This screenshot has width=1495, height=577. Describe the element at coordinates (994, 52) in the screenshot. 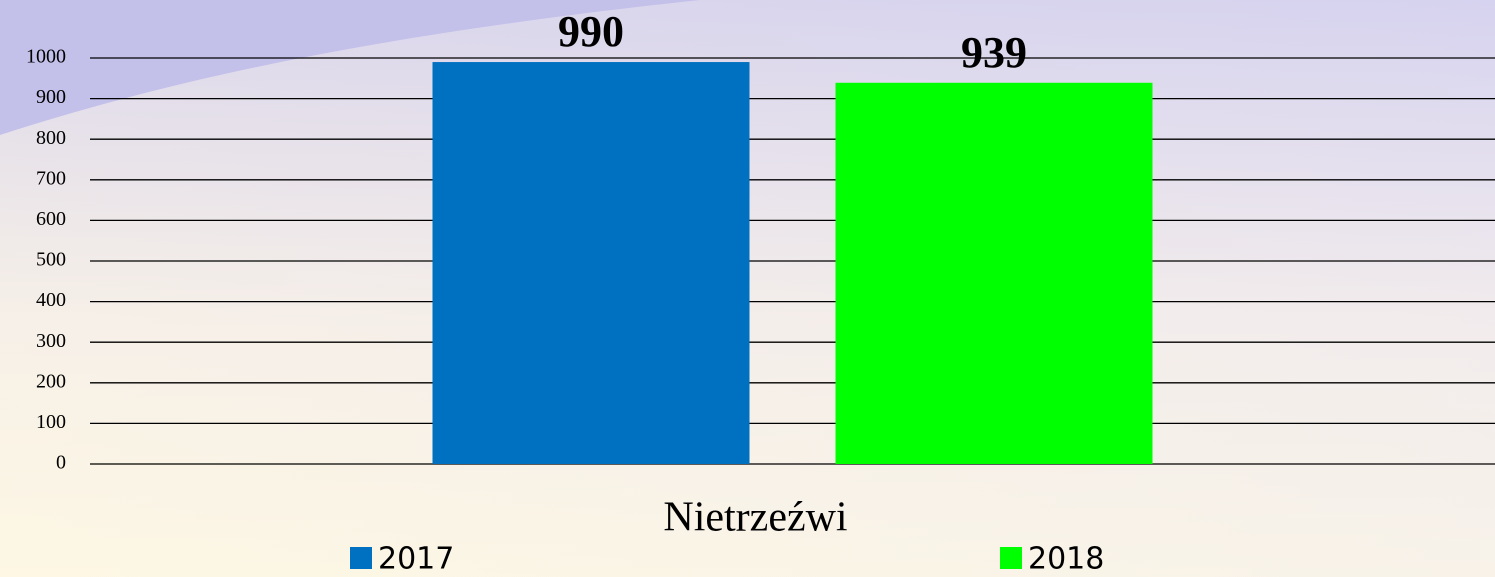

I see `value-label: 939` at that location.